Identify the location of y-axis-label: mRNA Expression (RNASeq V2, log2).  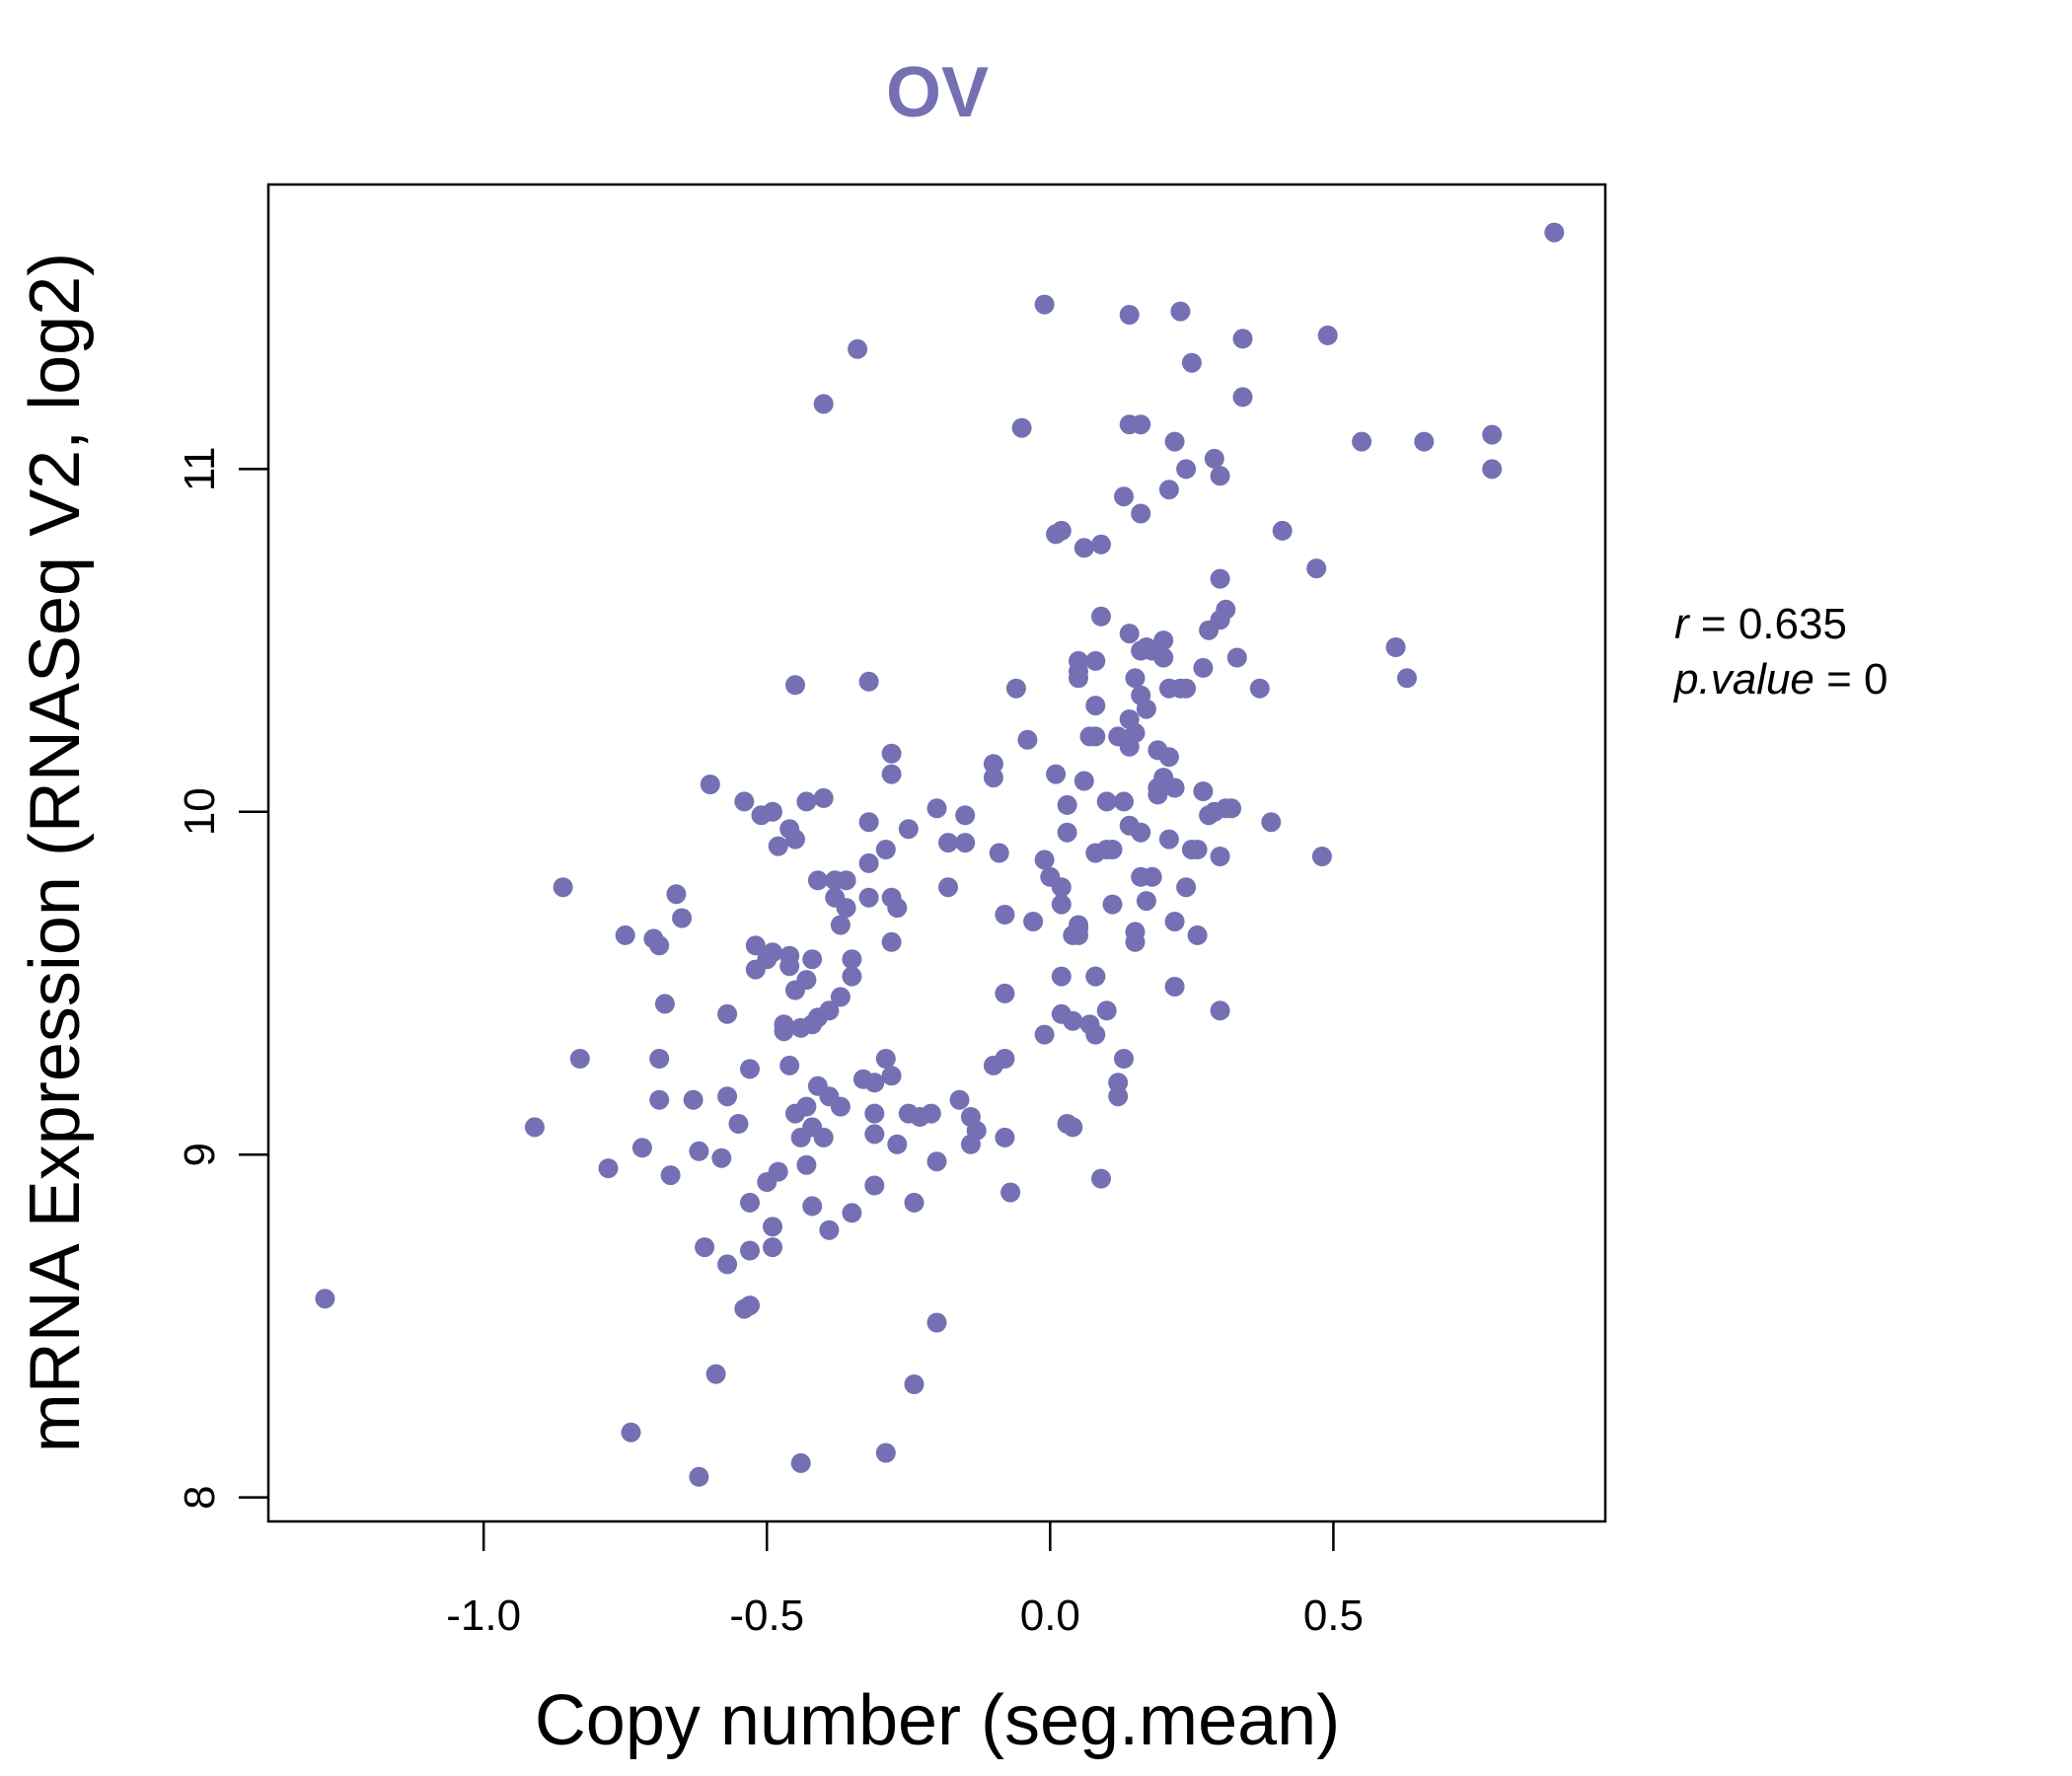
(56, 853).